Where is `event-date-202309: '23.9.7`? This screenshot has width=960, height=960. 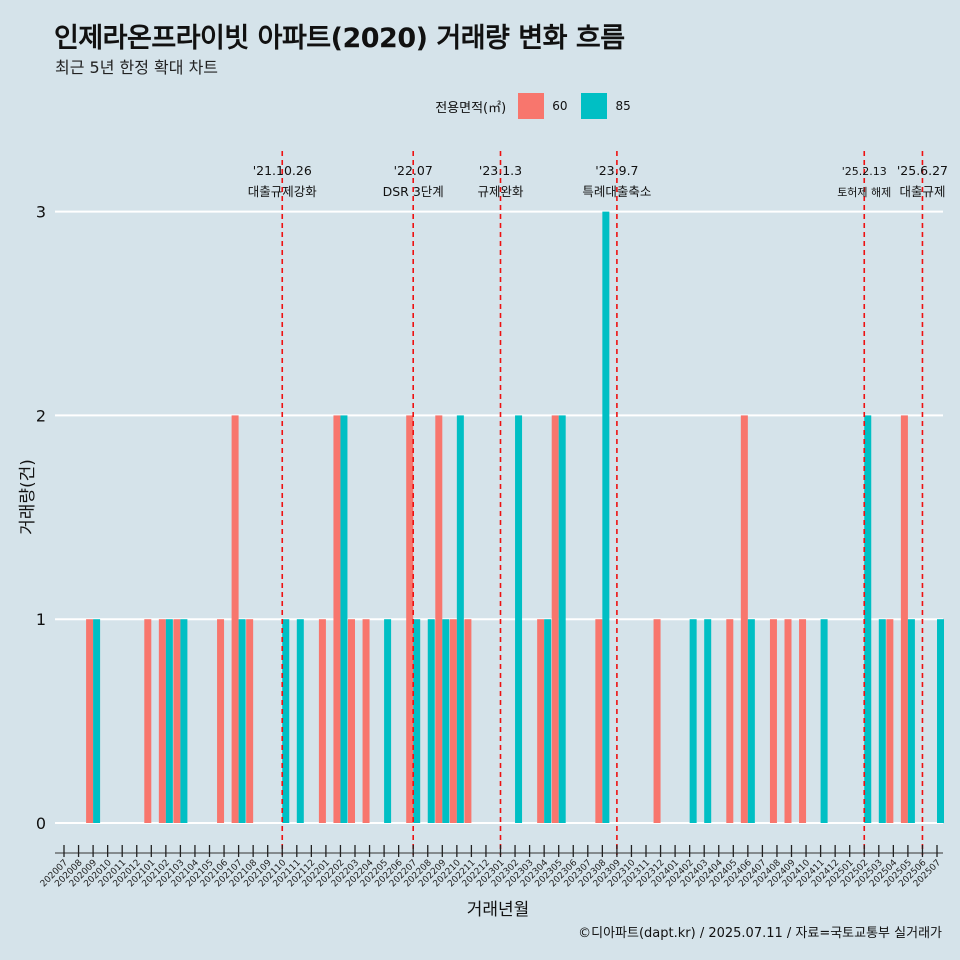
event-date-202309: '23.9.7 is located at coordinates (616, 170).